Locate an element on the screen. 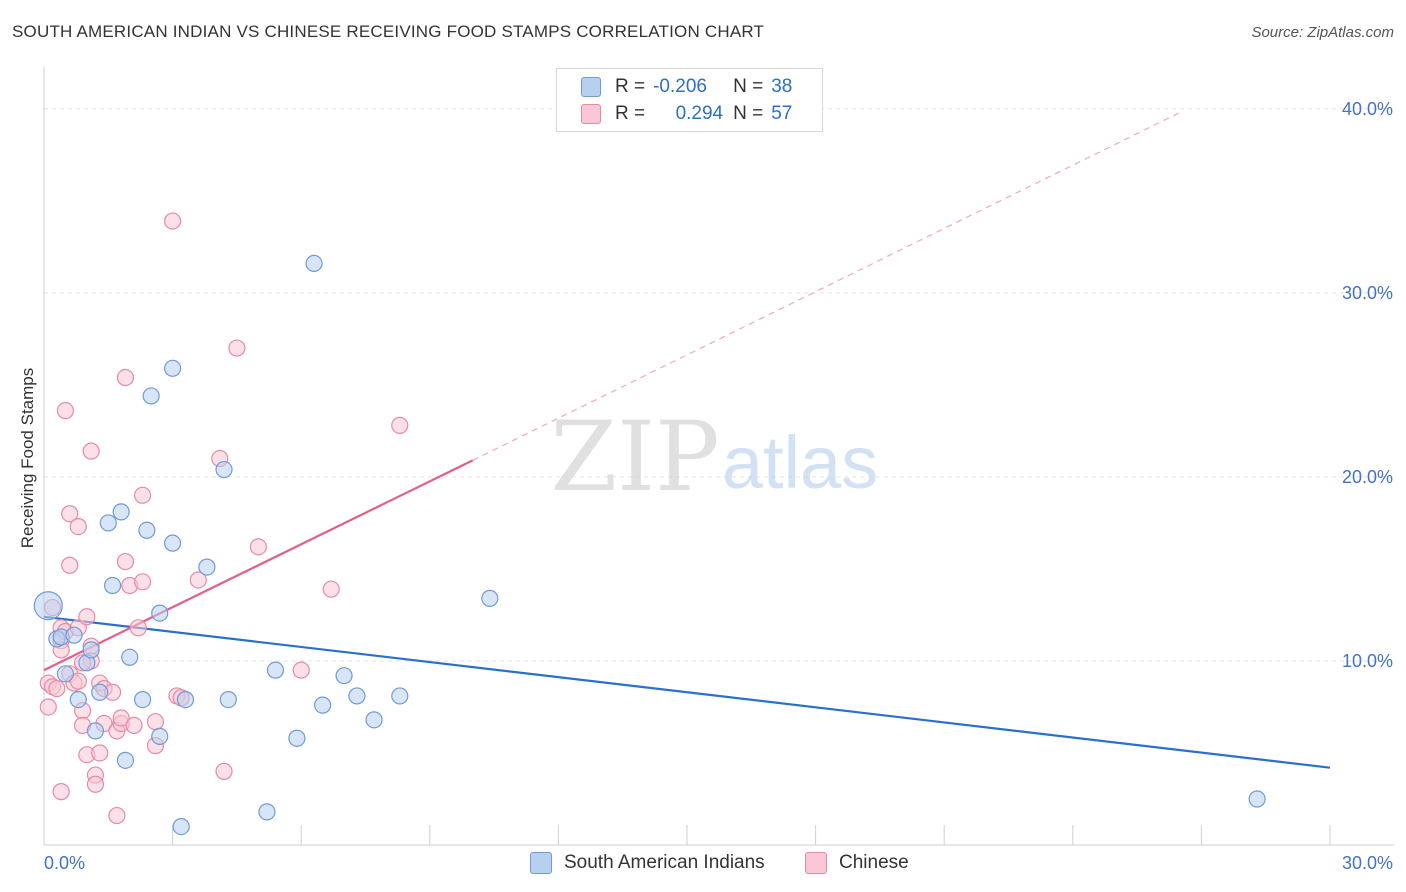  legend-r-value: 0.294 is located at coordinates (699, 113).